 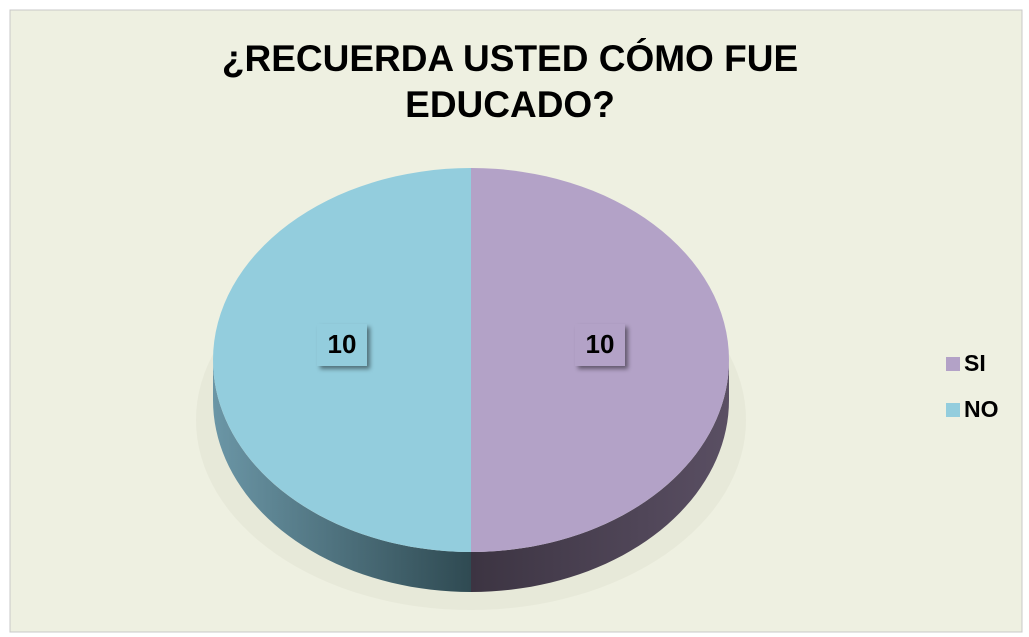 I want to click on legend-label: SI, so click(x=975, y=363).